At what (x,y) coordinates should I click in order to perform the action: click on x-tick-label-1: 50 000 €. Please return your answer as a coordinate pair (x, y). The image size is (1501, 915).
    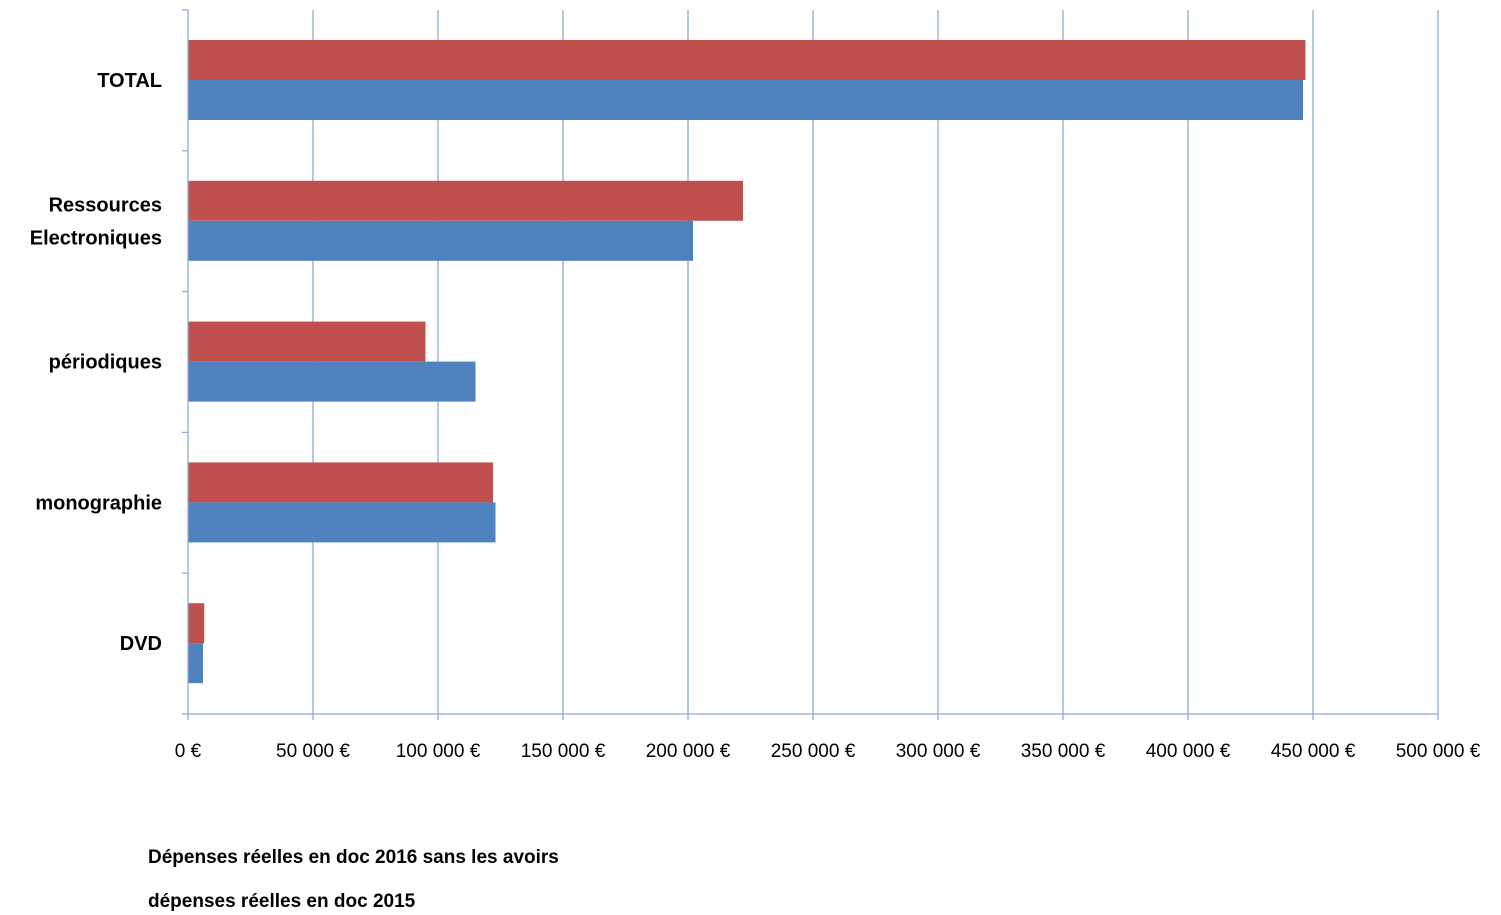
    Looking at the image, I should click on (313, 751).